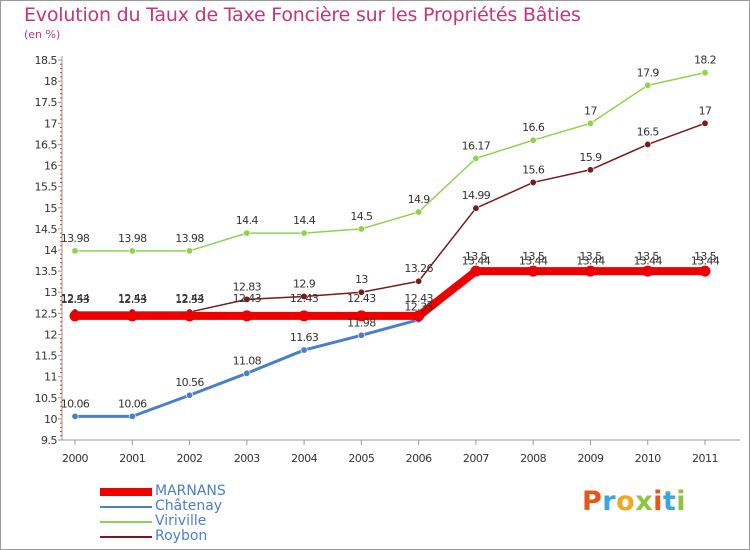  Describe the element at coordinates (590, 157) in the screenshot. I see `data-label-roybon: 15.9` at that location.